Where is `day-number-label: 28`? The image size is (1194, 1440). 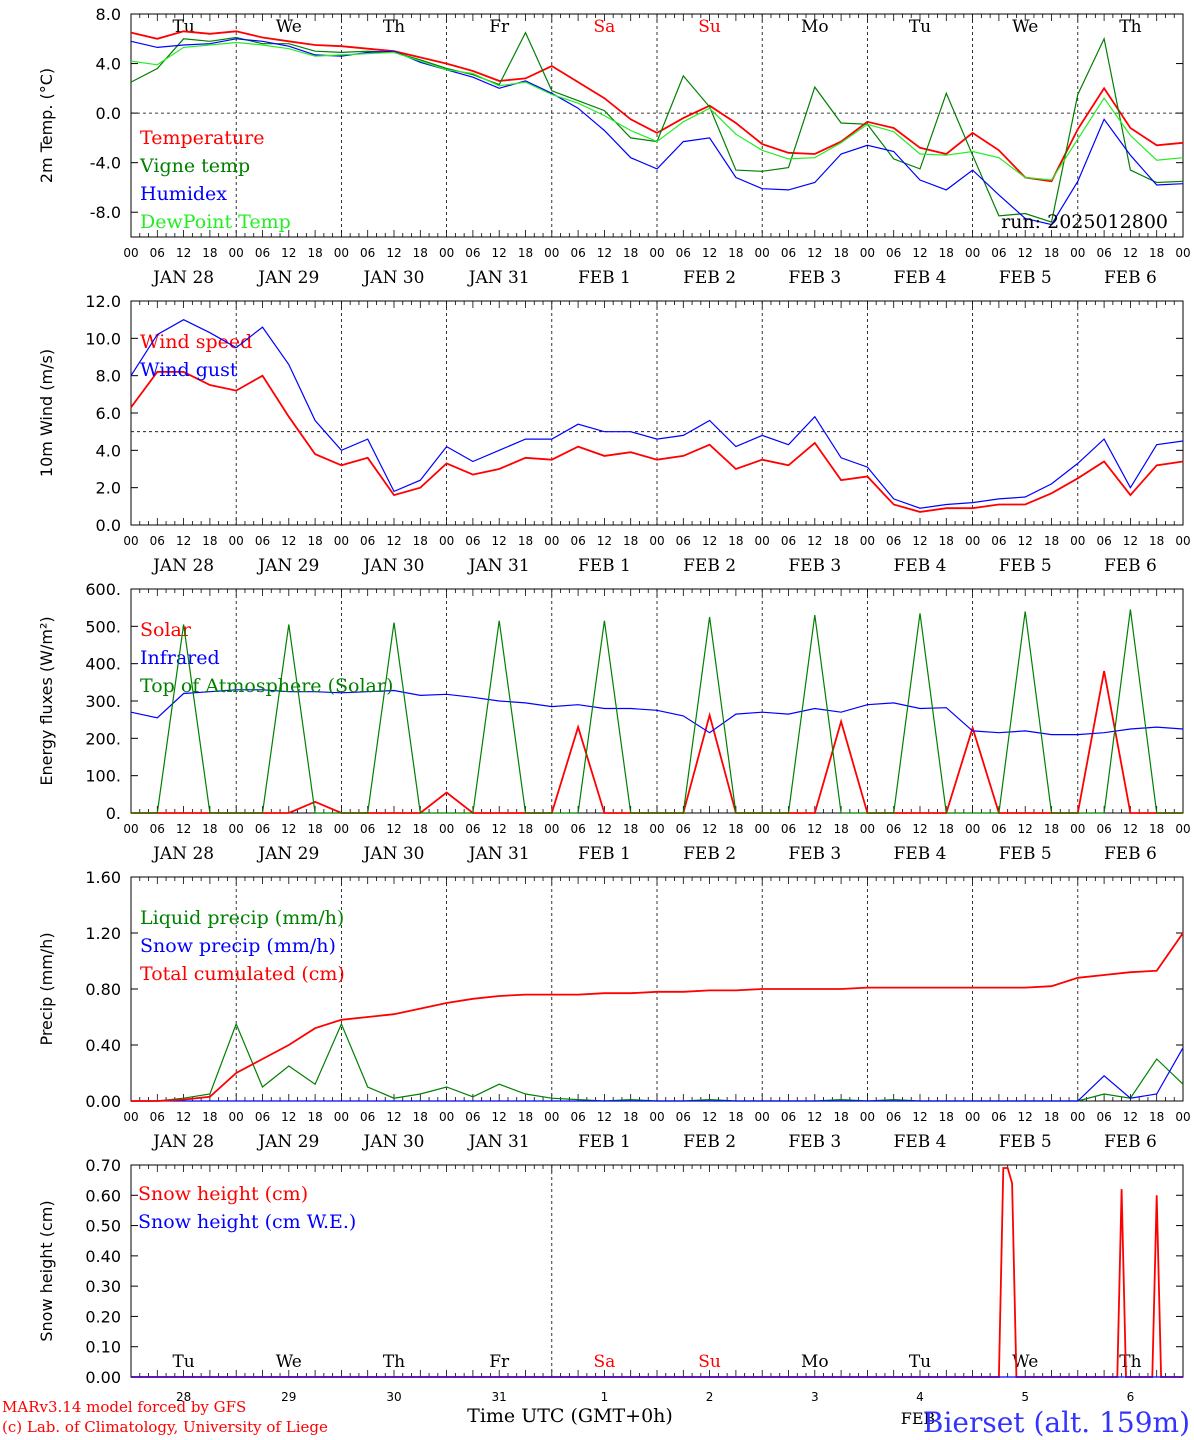 day-number-label: 28 is located at coordinates (183, 1397).